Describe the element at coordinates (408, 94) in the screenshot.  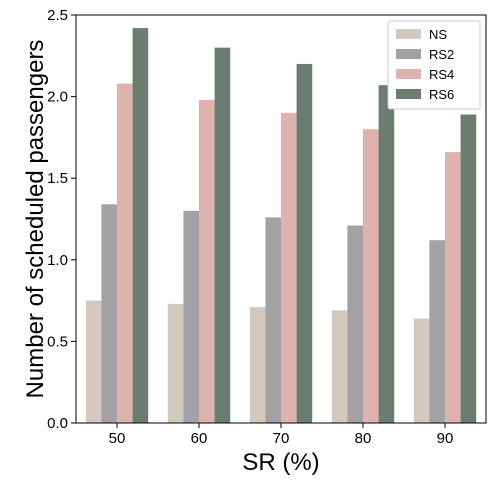
I see `legend-swatch-rs6` at that location.